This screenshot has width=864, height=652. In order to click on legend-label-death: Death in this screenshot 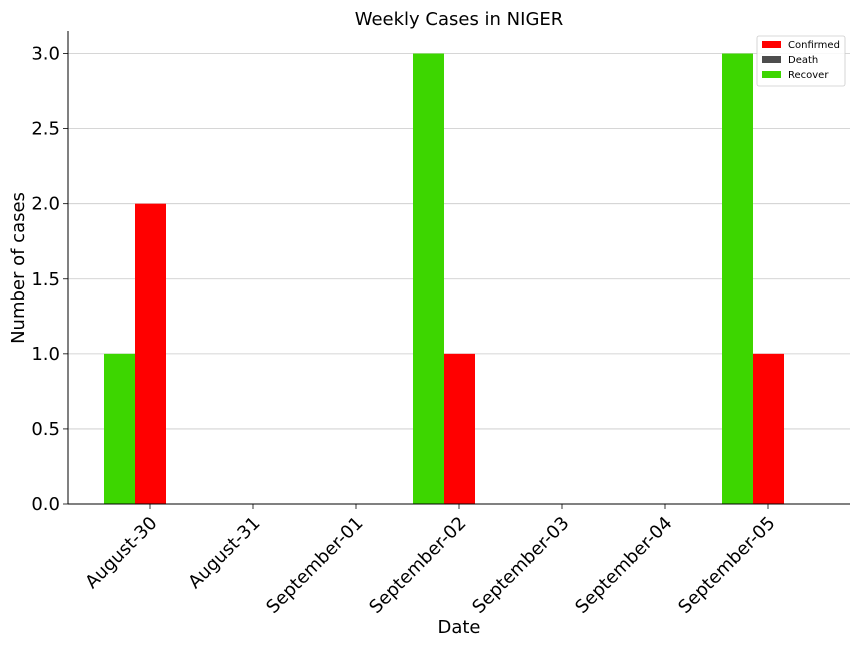, I will do `click(803, 60)`.